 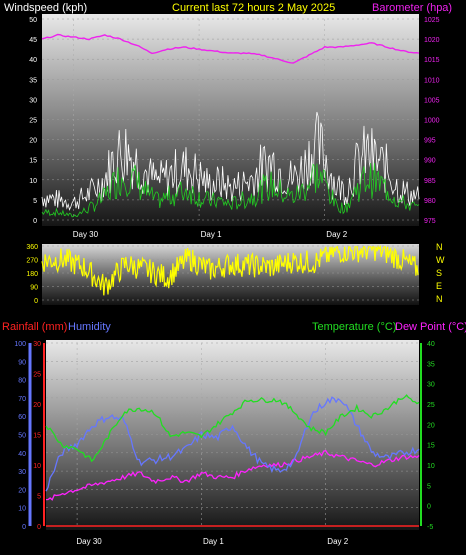 What do you see at coordinates (253, 8) in the screenshot?
I see `chart-title: Current last 72 hours 2 May 2025` at bounding box center [253, 8].